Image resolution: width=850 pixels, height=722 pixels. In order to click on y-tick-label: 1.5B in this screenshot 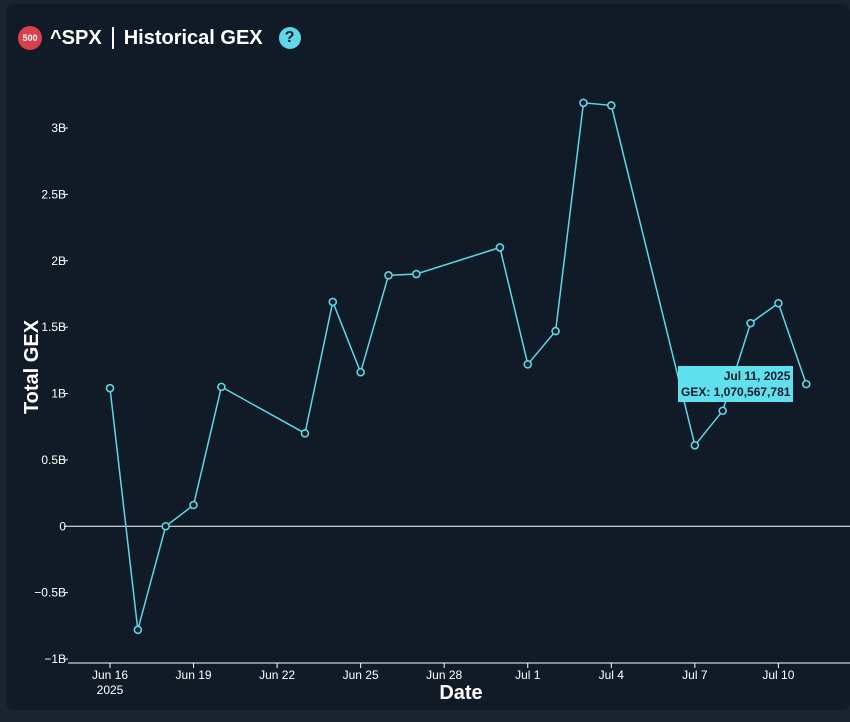, I will do `click(53, 327)`.